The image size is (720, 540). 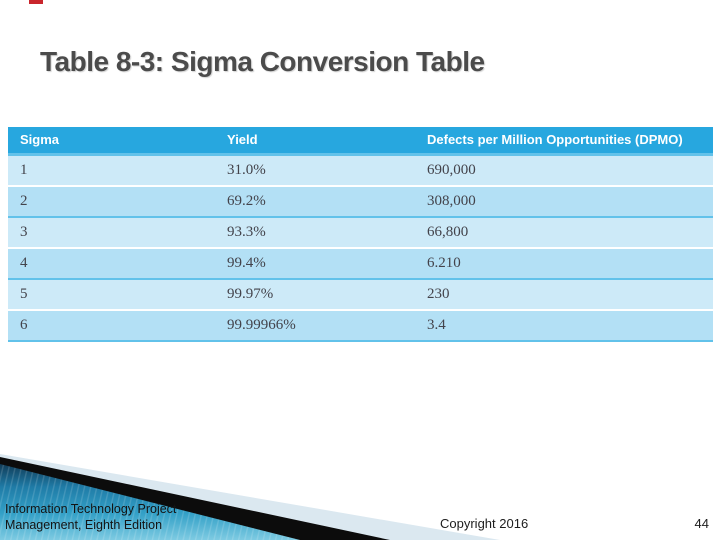 I want to click on cell-yield: 31.0%, so click(x=246, y=170).